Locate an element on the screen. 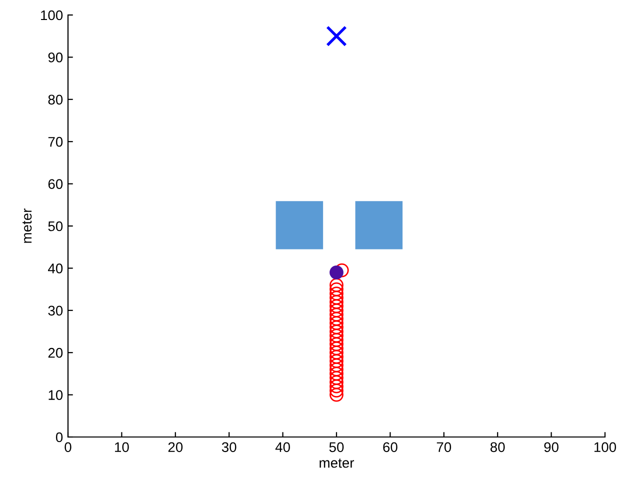 This screenshot has width=629, height=485. y-axis-title: meter is located at coordinates (27, 225).